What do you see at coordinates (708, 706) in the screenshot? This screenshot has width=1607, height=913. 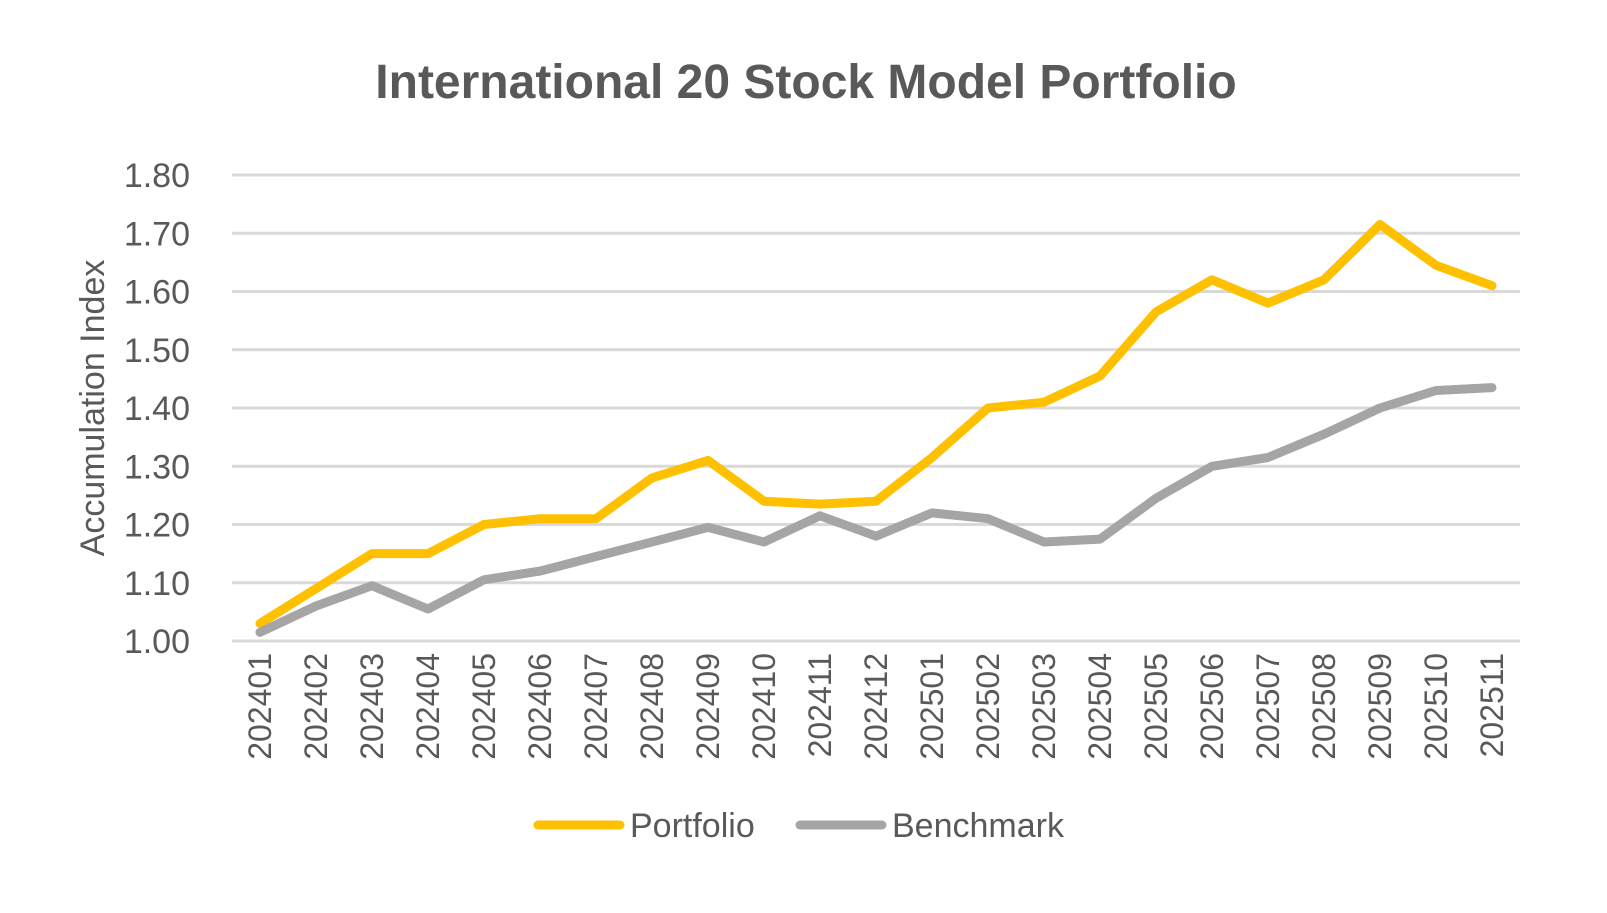 I see `x-tick-label: 202409` at bounding box center [708, 706].